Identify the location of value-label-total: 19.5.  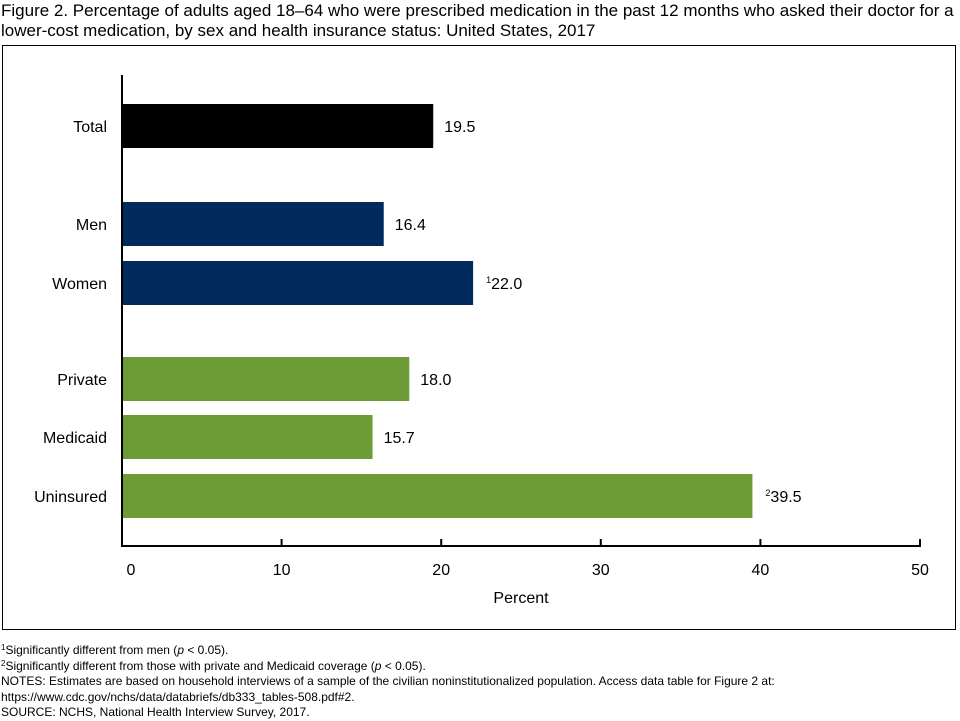
(459, 127).